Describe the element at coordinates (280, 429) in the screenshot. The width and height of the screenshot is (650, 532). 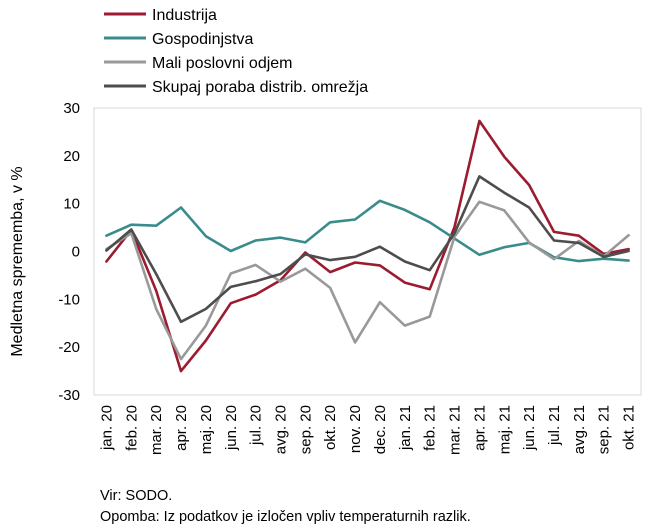
I see `x-tick-label: avg. 20` at that location.